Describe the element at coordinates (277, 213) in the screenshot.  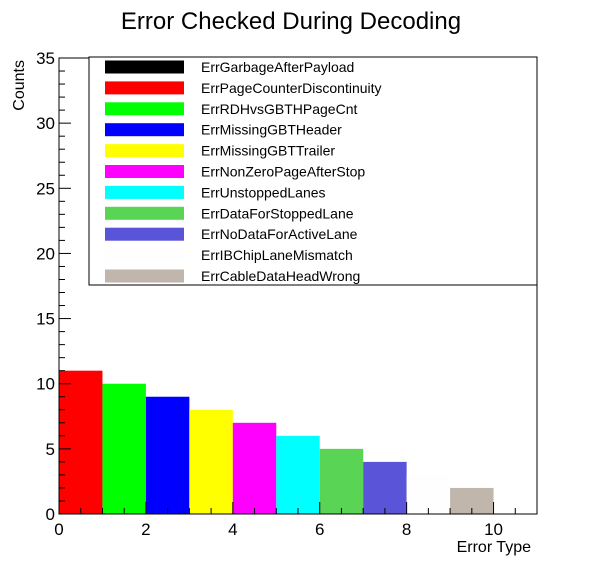
I see `legend-label: ErrDataForStoppedLane` at that location.